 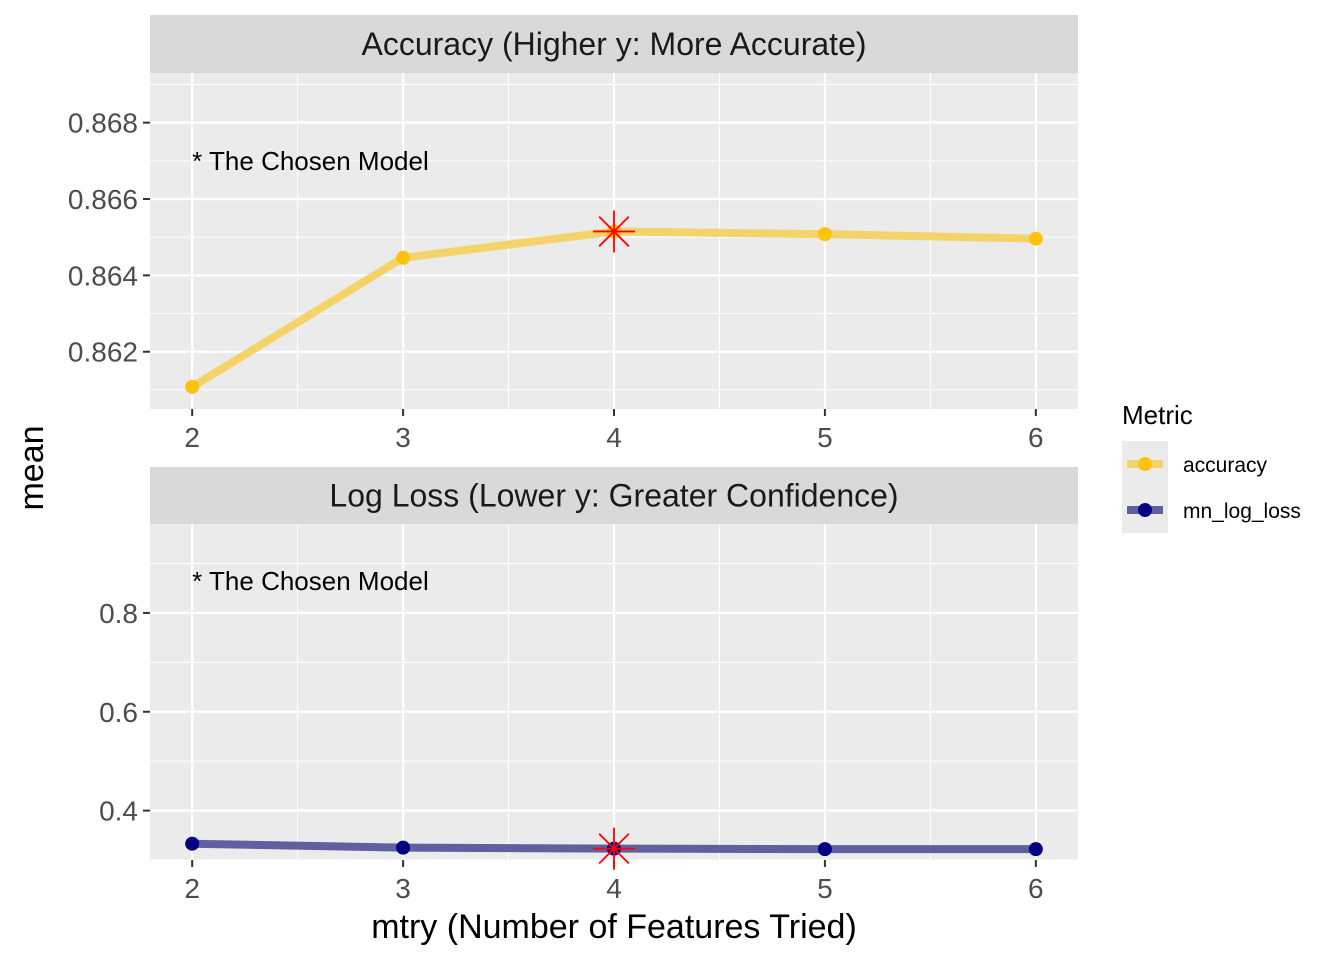 What do you see at coordinates (103, 199) in the screenshot?
I see `y-tick-label: 0.866` at bounding box center [103, 199].